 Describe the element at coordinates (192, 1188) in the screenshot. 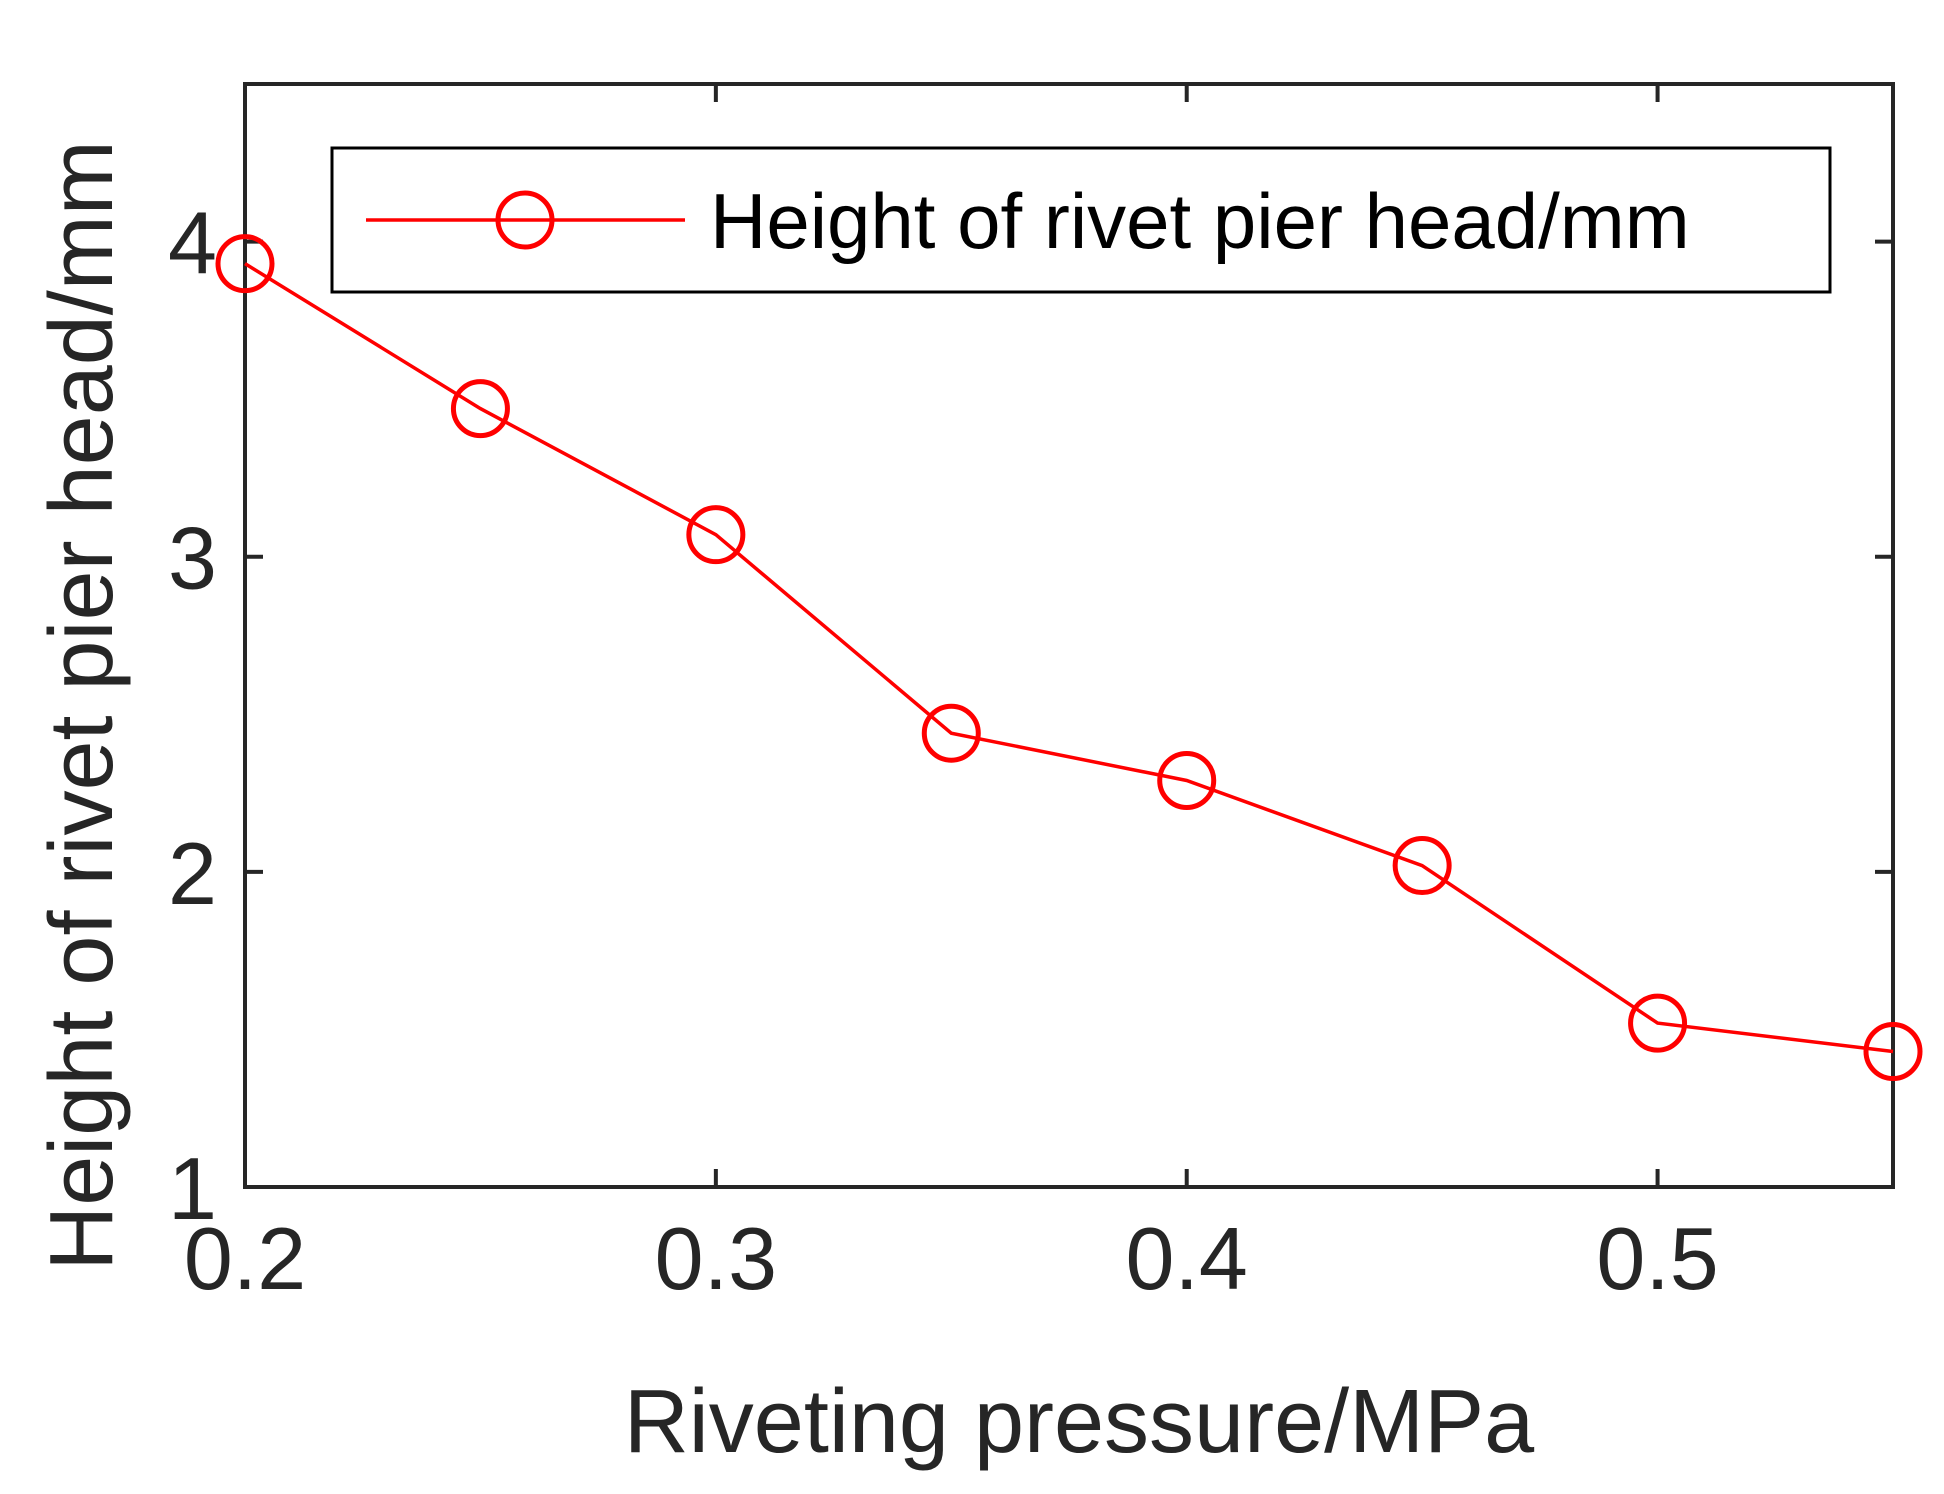

I see `y-tick-label: 1` at that location.